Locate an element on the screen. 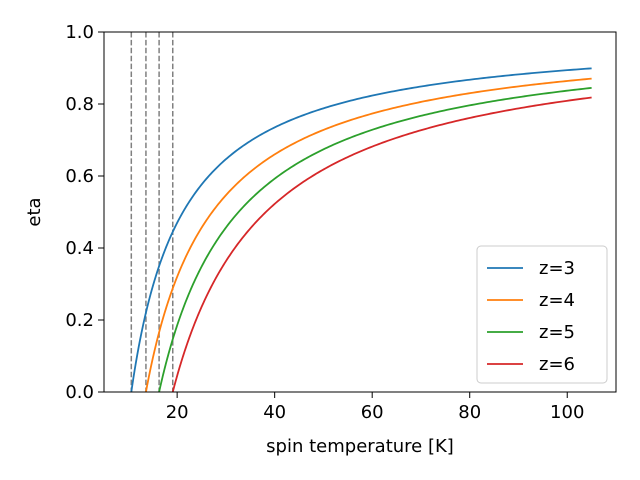 Image resolution: width=640 pixels, height=480 pixels. x-tick-label: 80 is located at coordinates (469, 412).